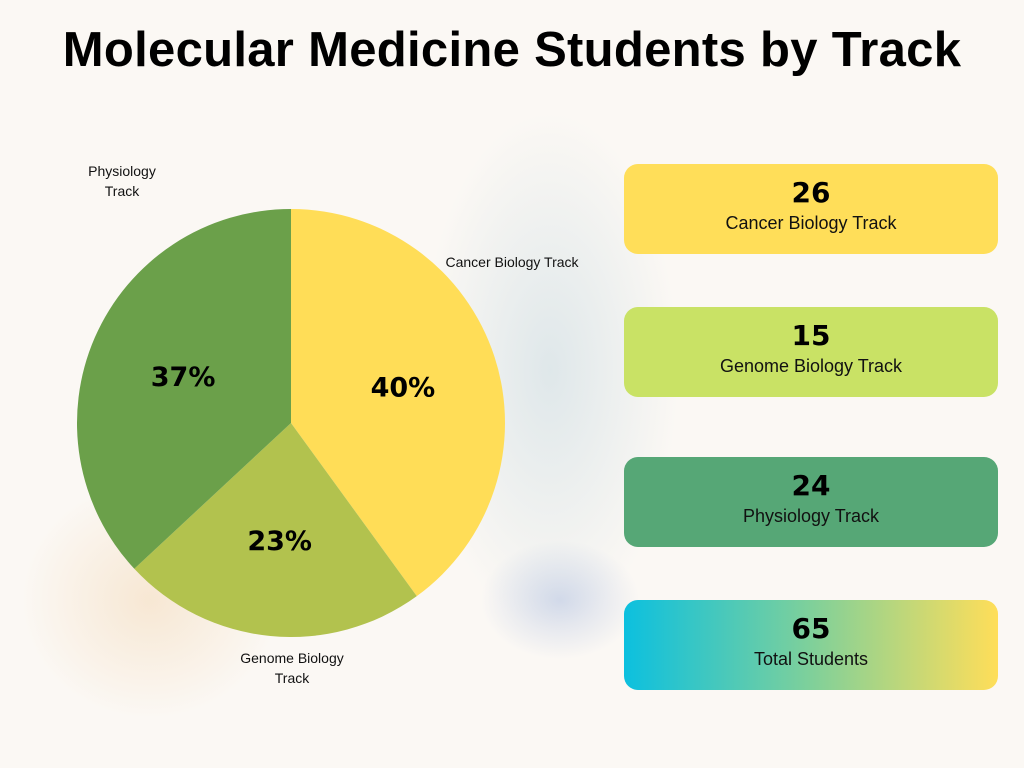 The height and width of the screenshot is (768, 1024). Describe the element at coordinates (811, 366) in the screenshot. I see `stat-label: Genome Biology Track` at that location.